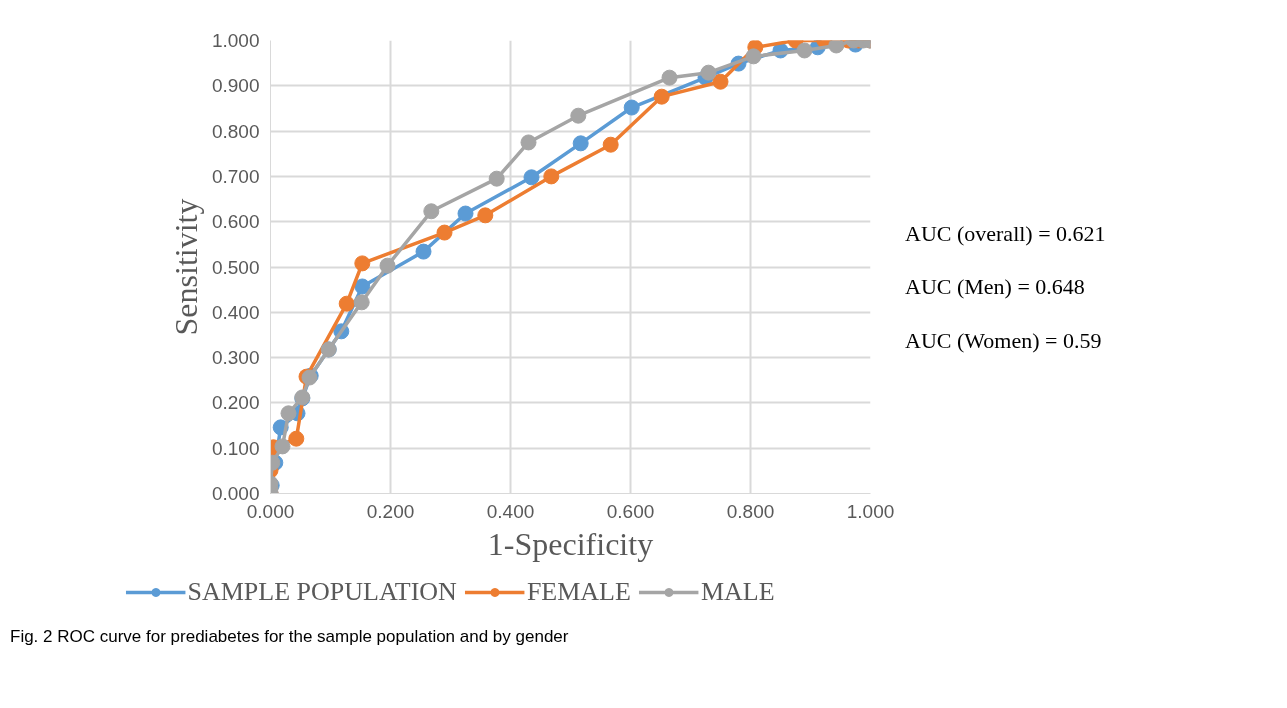  Describe the element at coordinates (570, 543) in the screenshot. I see `x-axis-title: 1-Specificity` at that location.